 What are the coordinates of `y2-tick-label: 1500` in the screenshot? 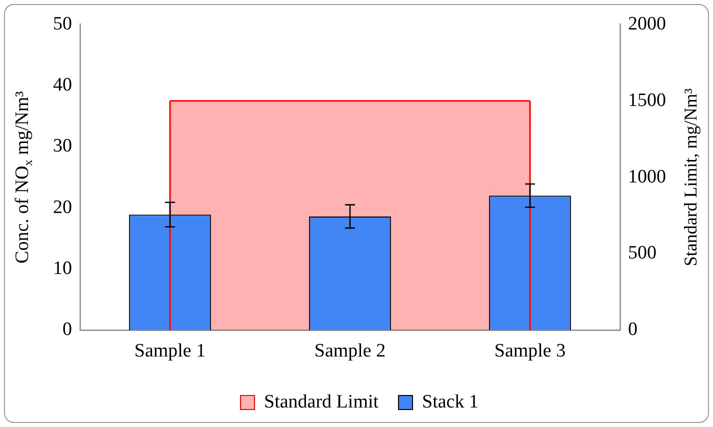 It's located at (647, 100).